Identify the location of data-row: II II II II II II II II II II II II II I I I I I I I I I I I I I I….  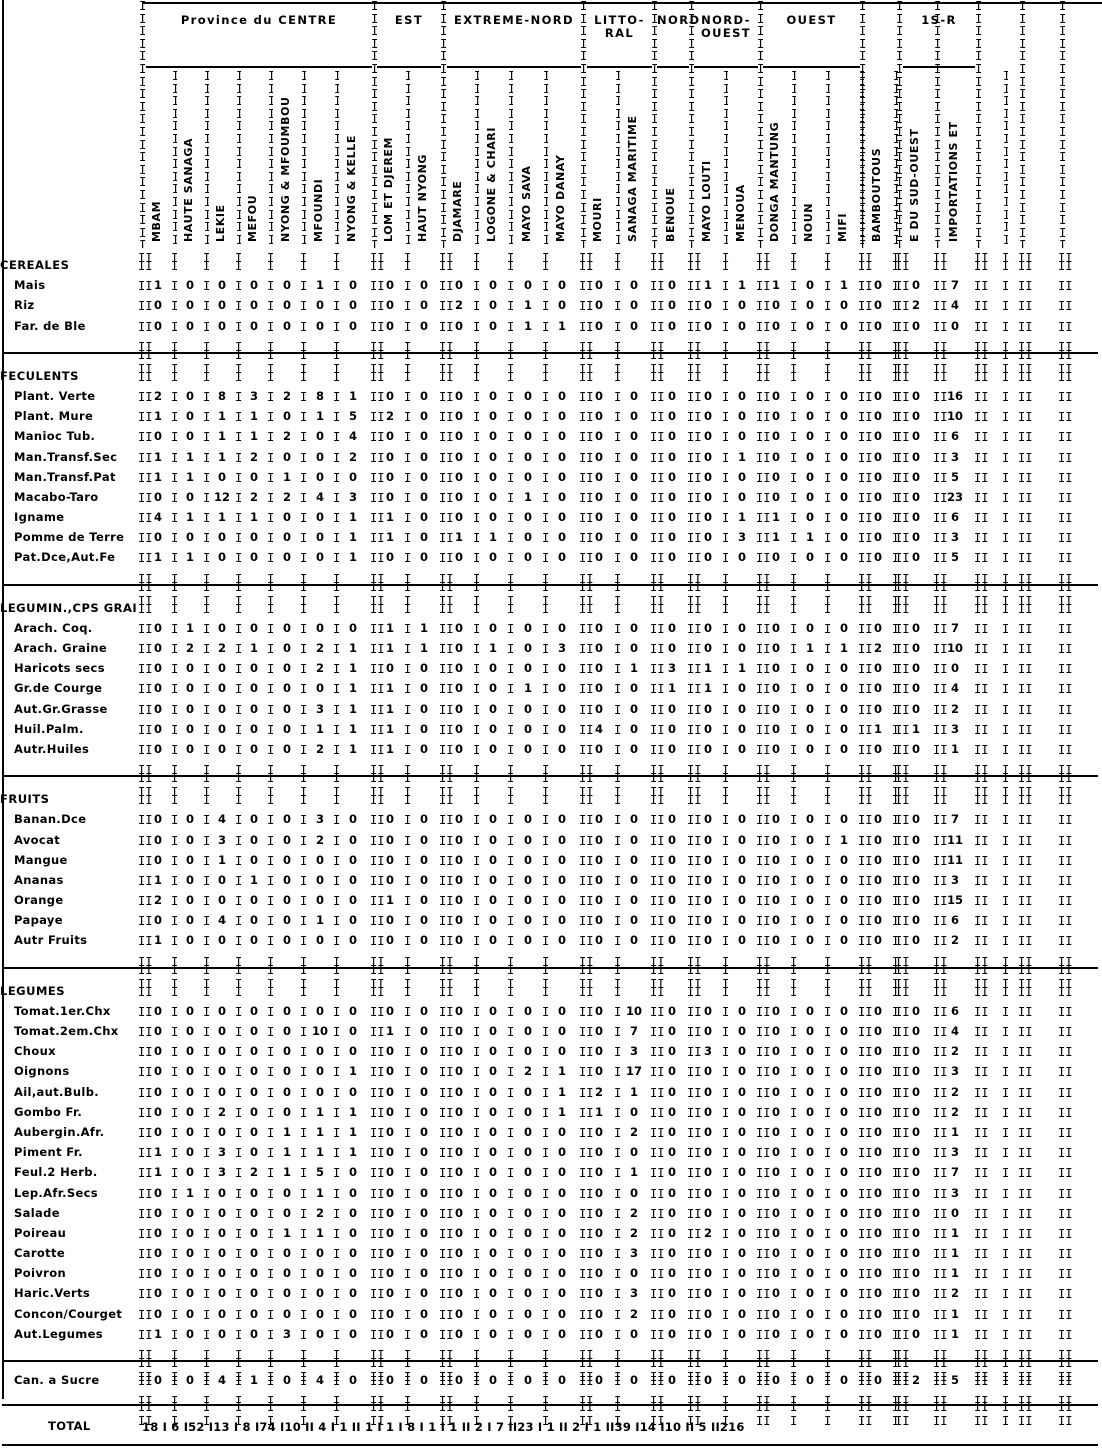
(551, 1254).